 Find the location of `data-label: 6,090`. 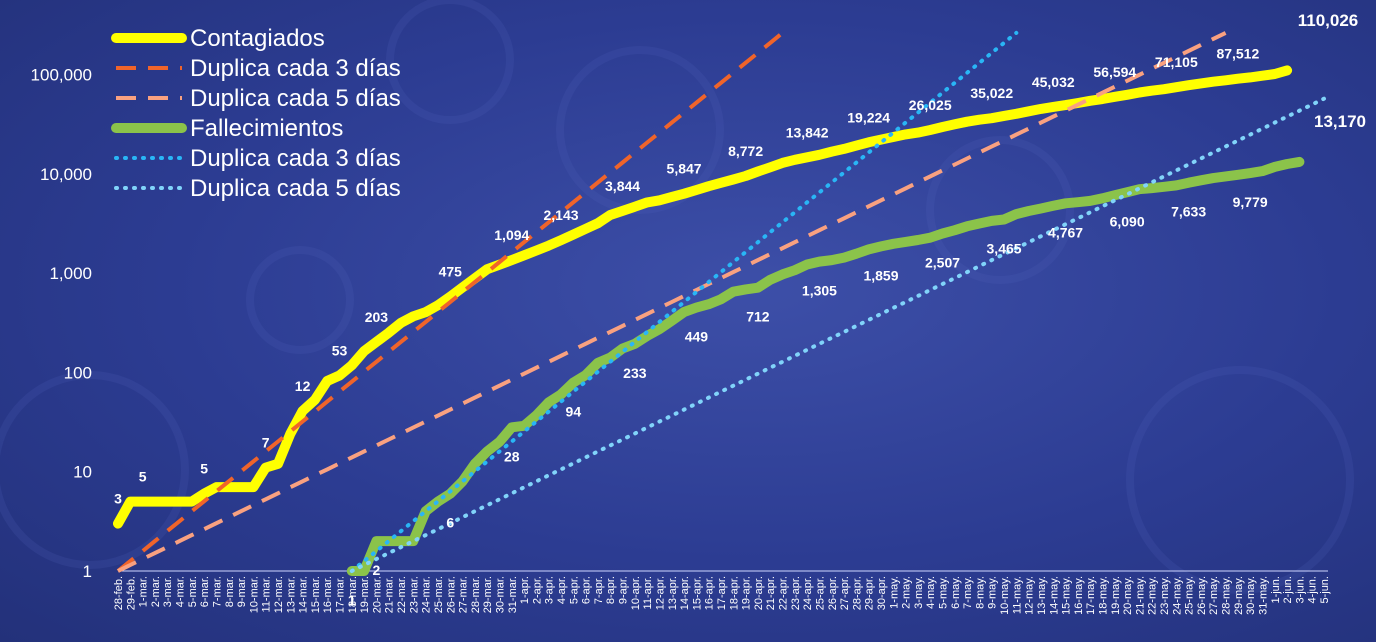

data-label: 6,090 is located at coordinates (1127, 221).